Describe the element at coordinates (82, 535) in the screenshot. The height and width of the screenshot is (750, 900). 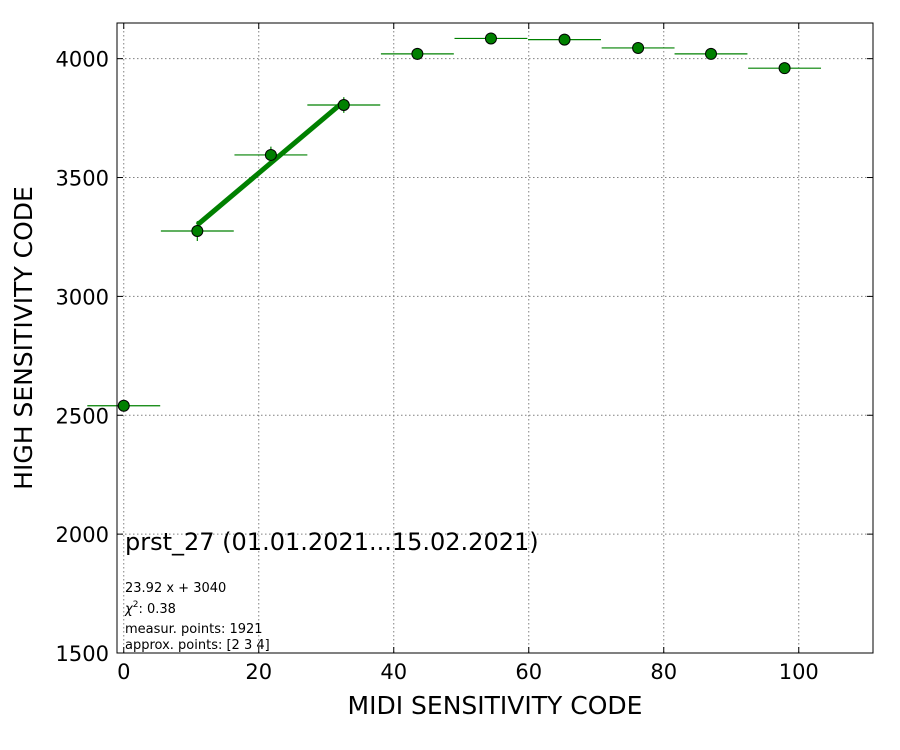
I see `y-tick-label: 2000` at that location.